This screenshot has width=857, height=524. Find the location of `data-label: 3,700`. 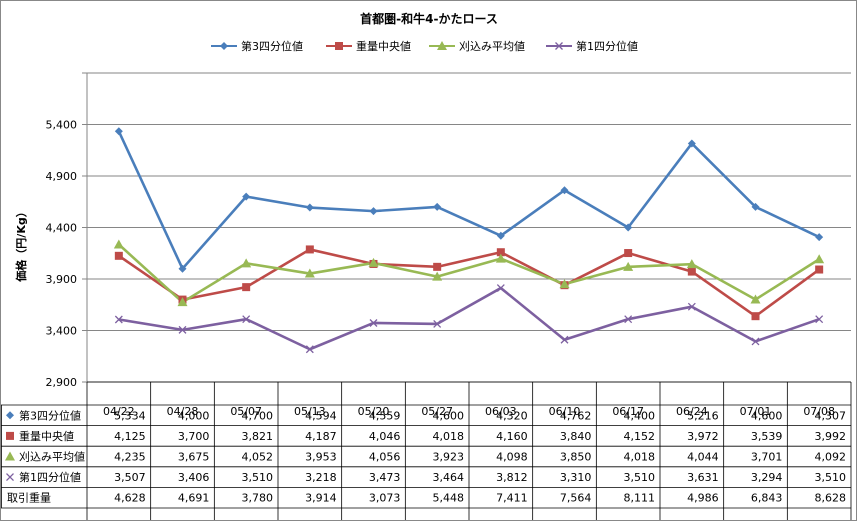

data-label: 3,700 is located at coordinates (194, 436).